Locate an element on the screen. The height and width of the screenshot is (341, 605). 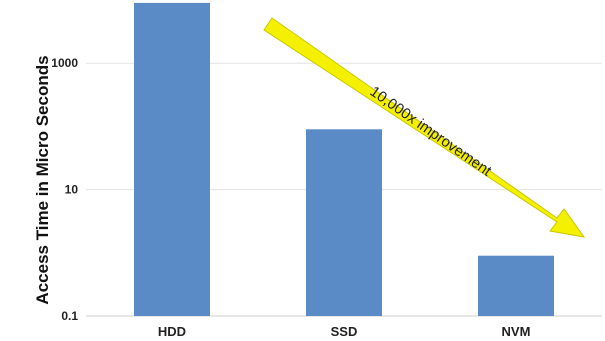
y-tick-labels: 0.1 10 1000 is located at coordinates (64, 189).